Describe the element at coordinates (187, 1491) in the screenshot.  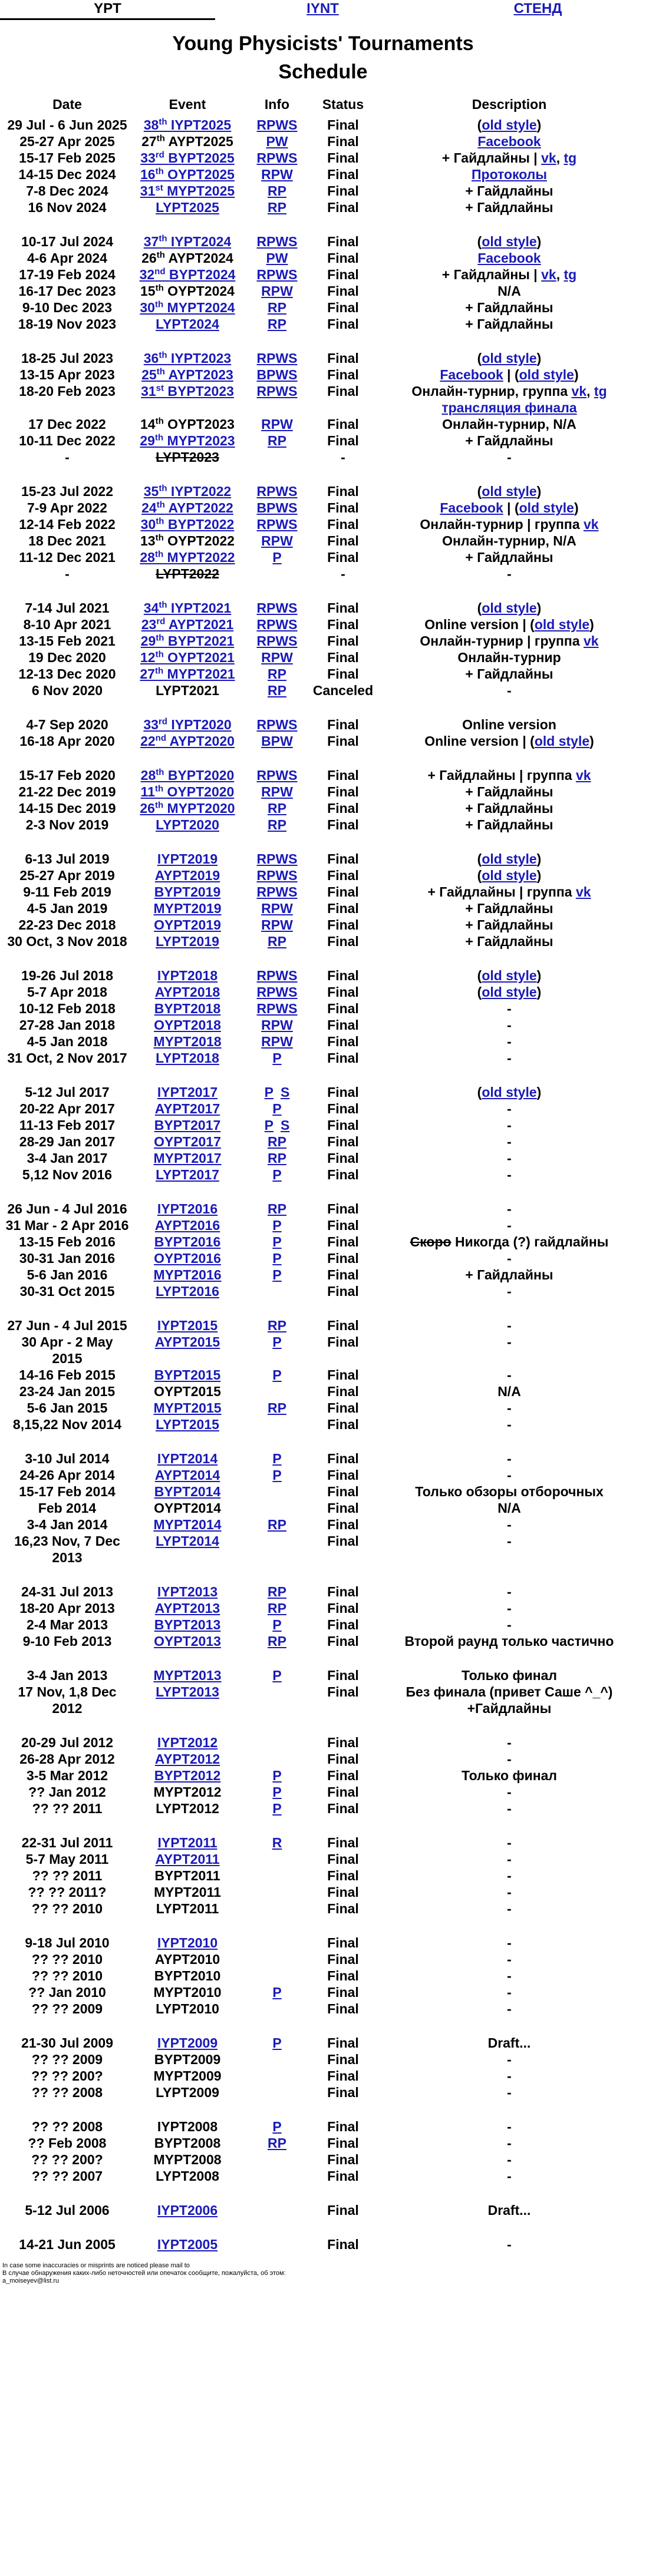
I see `event-link: BYPT2014` at that location.